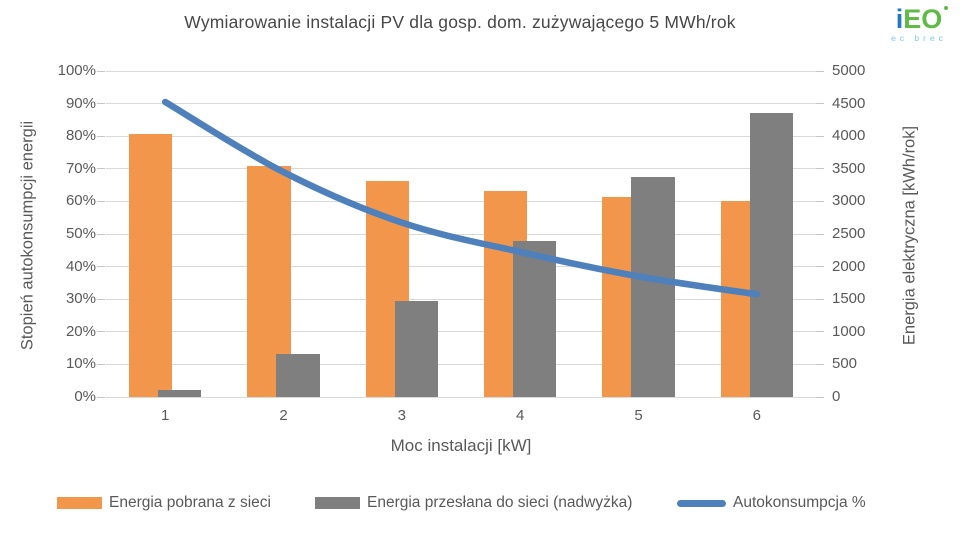  I want to click on logo-trademark-dot-icon, so click(946, 8).